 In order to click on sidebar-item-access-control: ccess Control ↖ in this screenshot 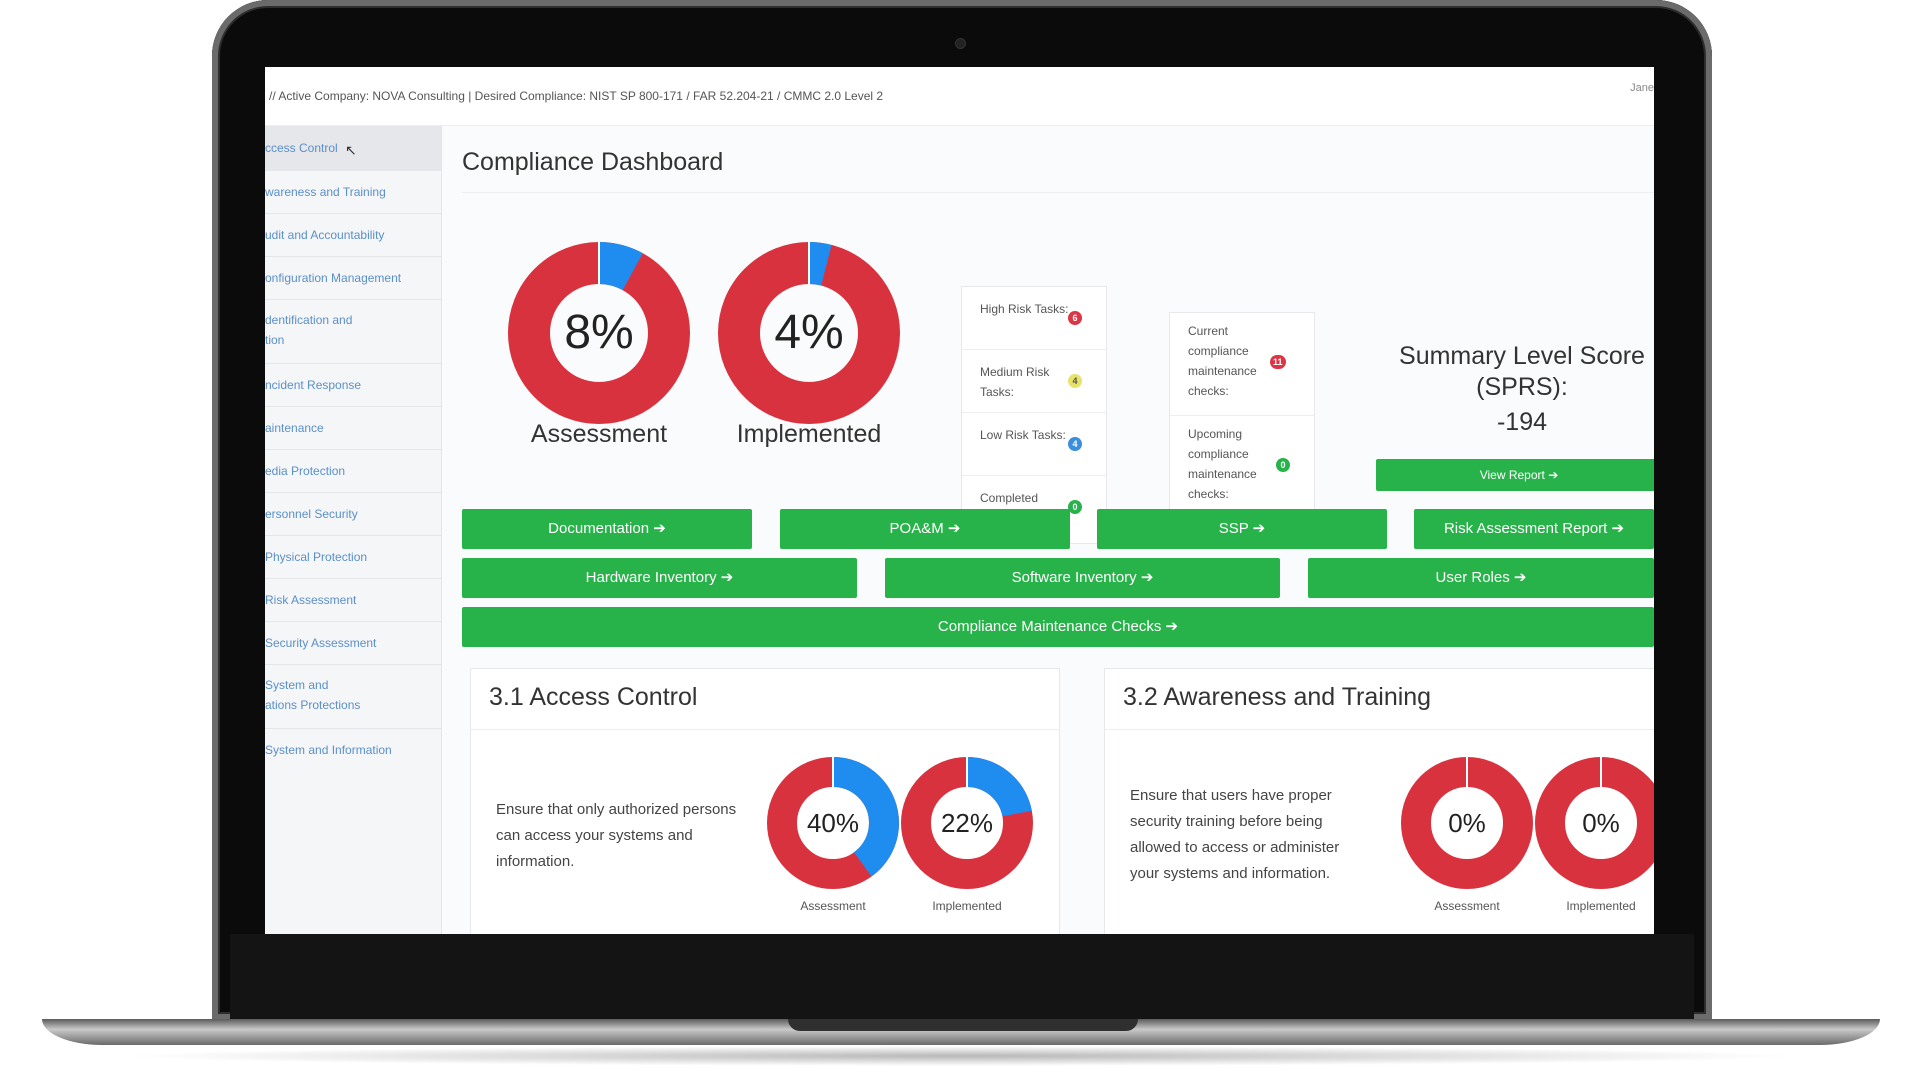, I will do `click(353, 148)`.